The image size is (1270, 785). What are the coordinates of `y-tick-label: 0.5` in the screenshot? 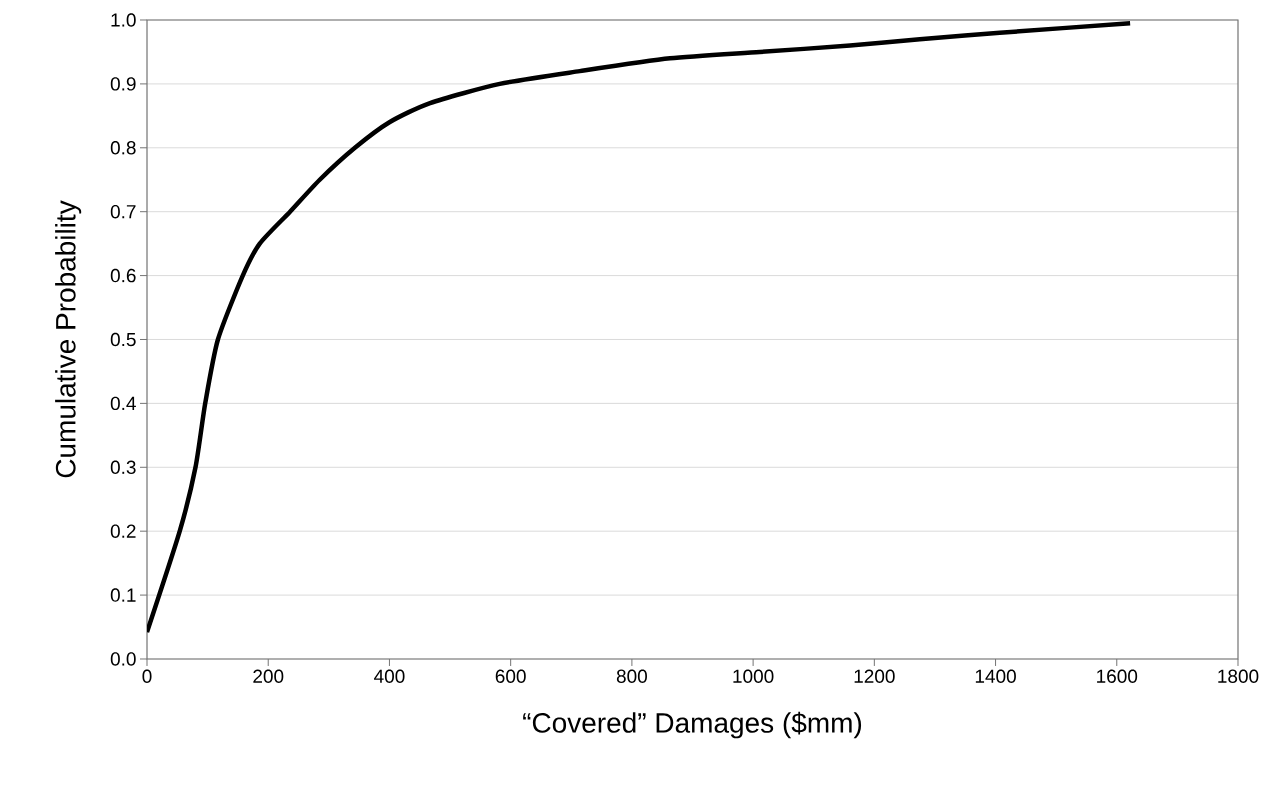 It's located at (123, 339).